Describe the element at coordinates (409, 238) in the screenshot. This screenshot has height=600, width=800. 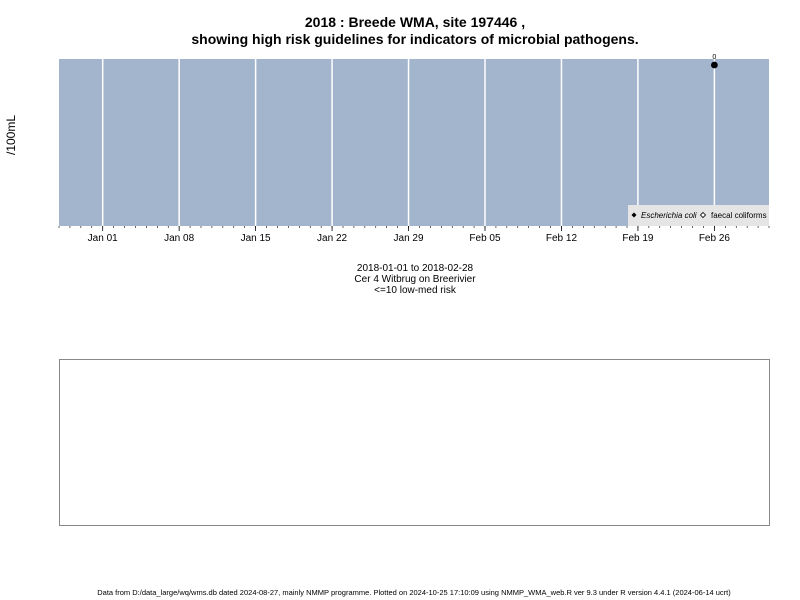
I see `x-tick-label: Jan 29` at that location.